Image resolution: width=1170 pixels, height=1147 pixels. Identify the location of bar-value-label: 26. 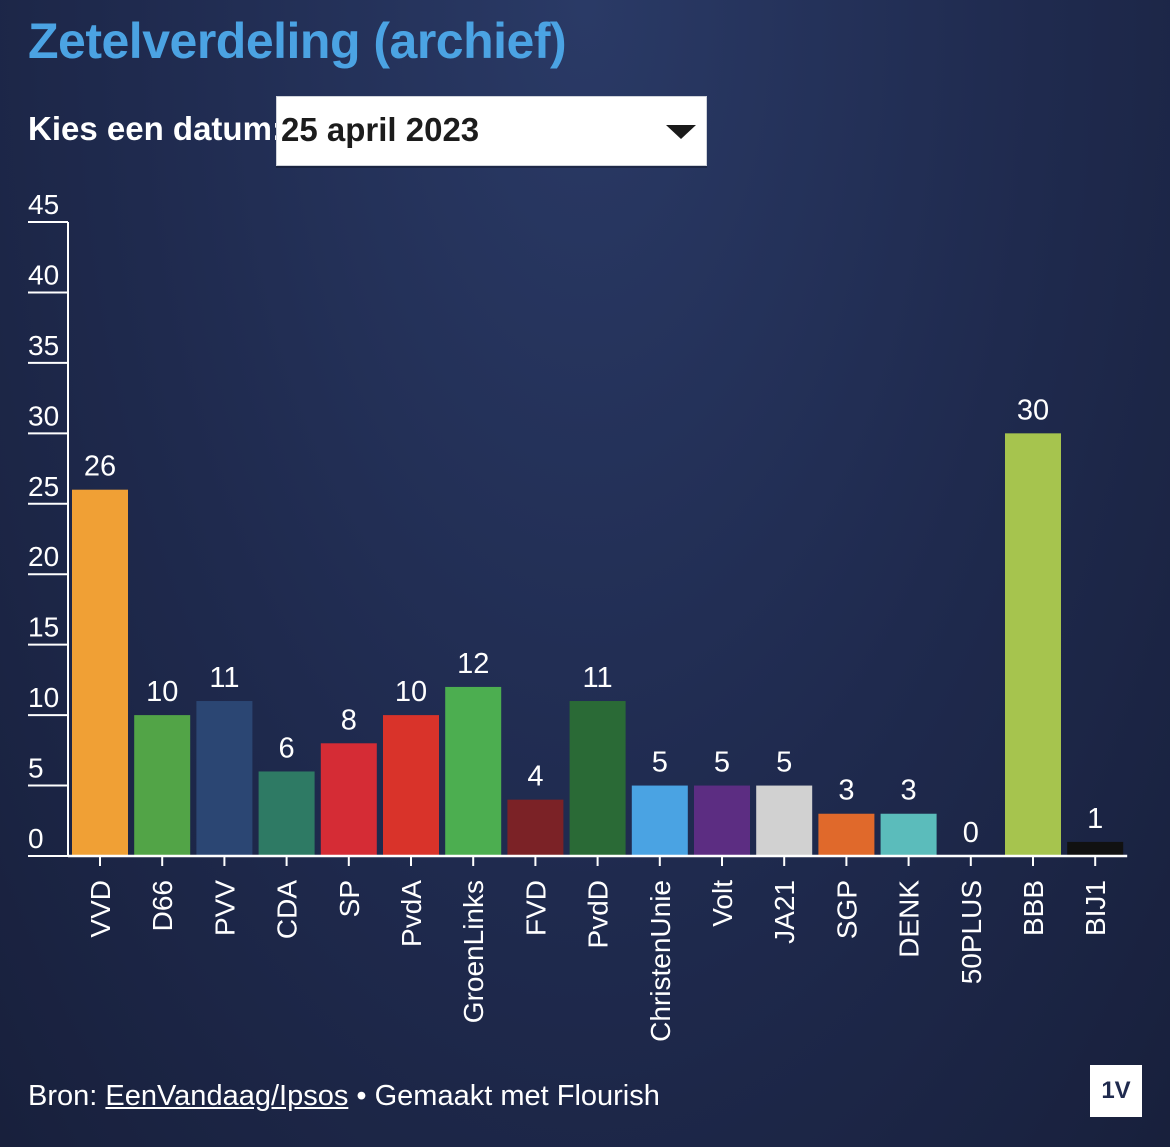
(100, 467).